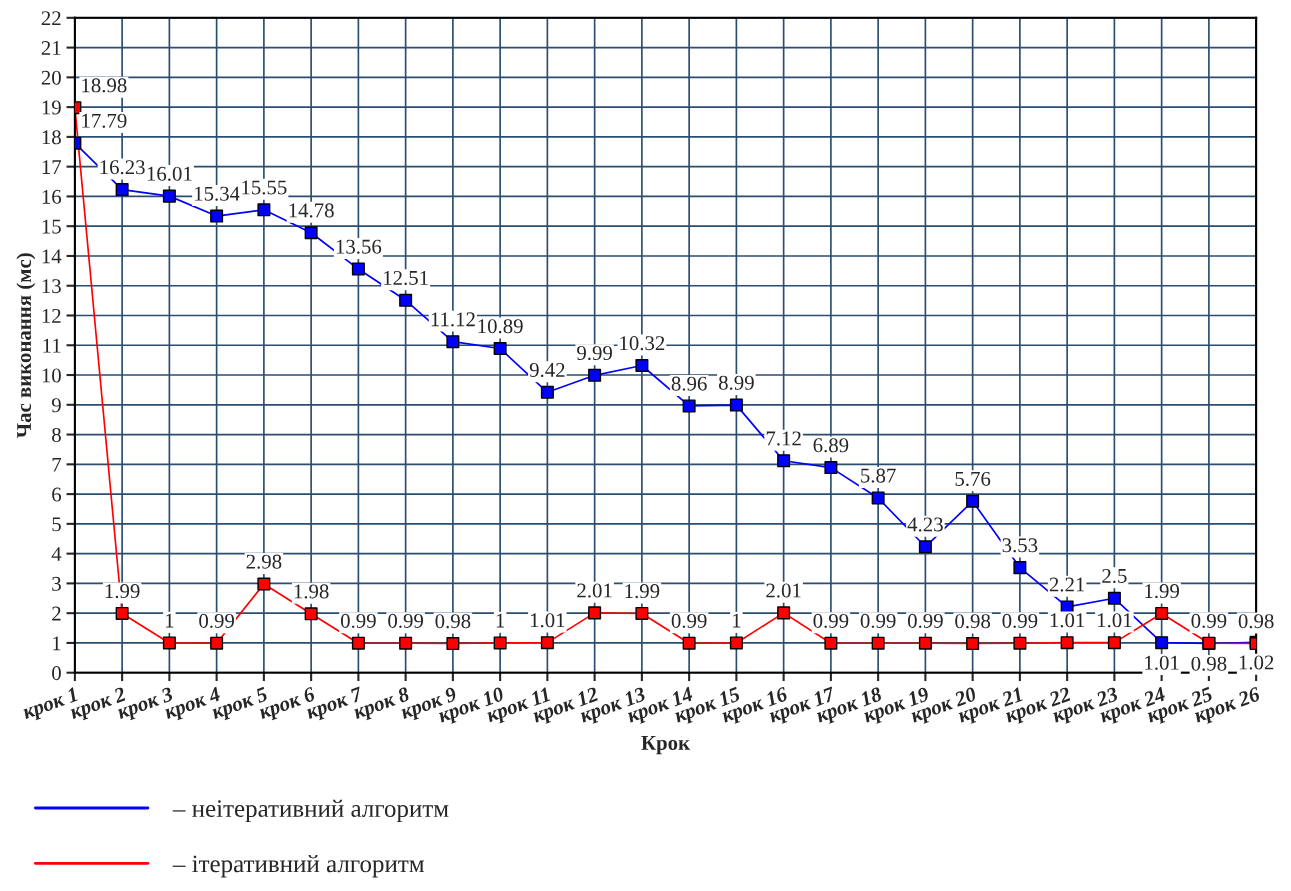 Image resolution: width=1291 pixels, height=891 pixels. I want to click on y-tick-label: 22, so click(51, 18).